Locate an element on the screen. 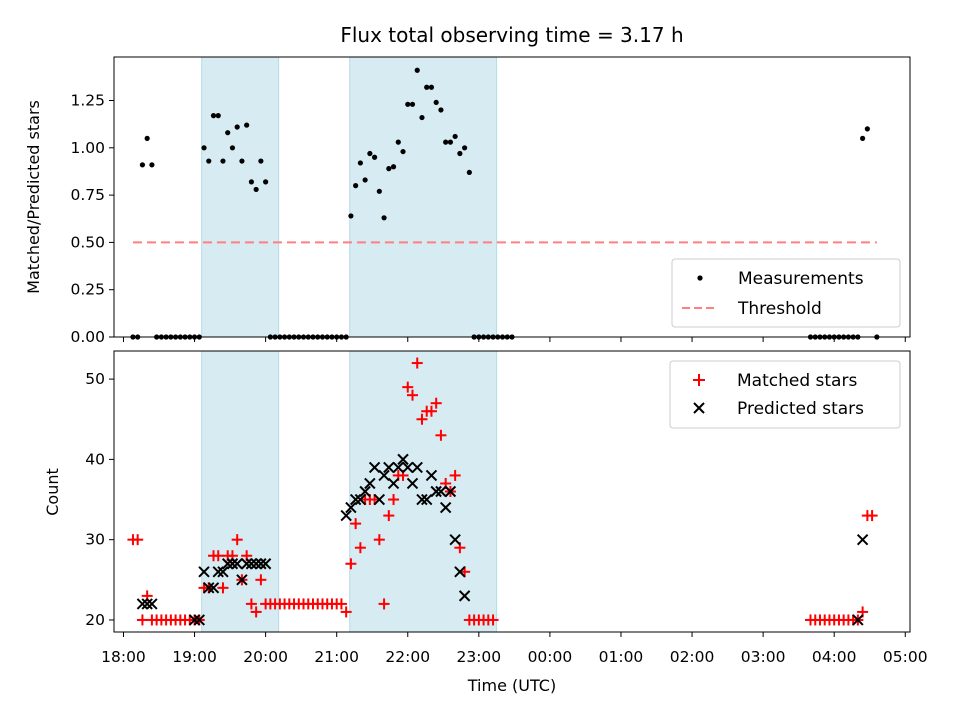 The height and width of the screenshot is (720, 960). legend-predicted-marker is located at coordinates (699, 408).